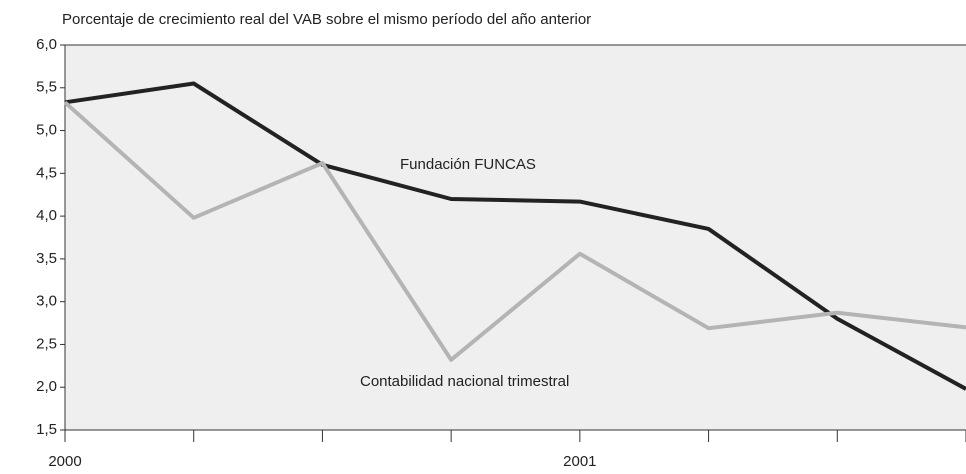  I want to click on y-tick-label: 5,5, so click(46, 87).